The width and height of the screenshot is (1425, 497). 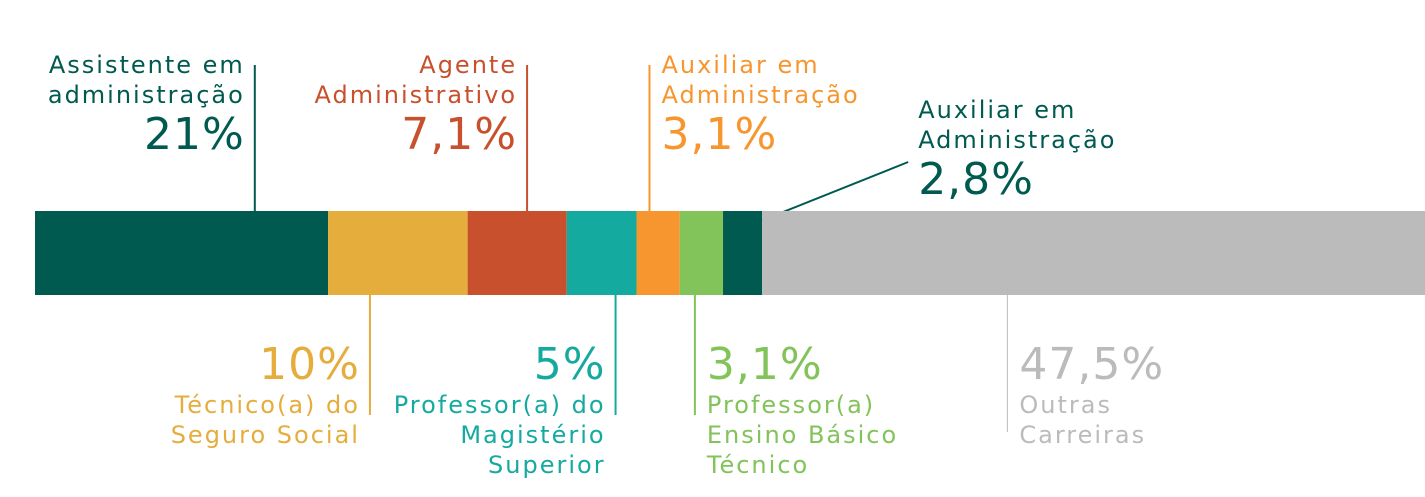 I want to click on series-name: Agente Administrativo, so click(x=416, y=80).